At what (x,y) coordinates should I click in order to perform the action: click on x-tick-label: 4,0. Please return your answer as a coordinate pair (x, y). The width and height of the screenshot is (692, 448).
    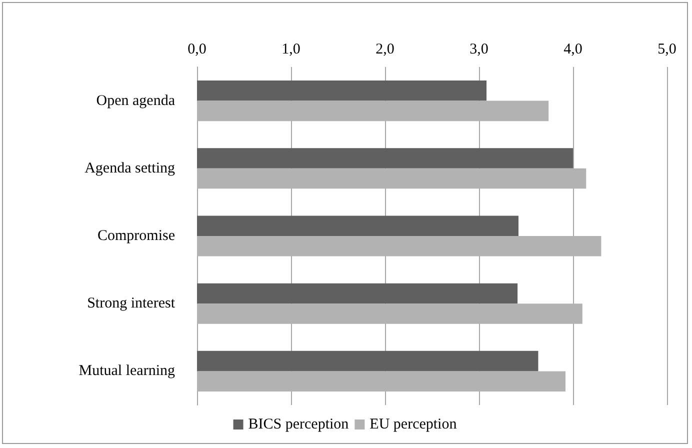
    Looking at the image, I should click on (573, 50).